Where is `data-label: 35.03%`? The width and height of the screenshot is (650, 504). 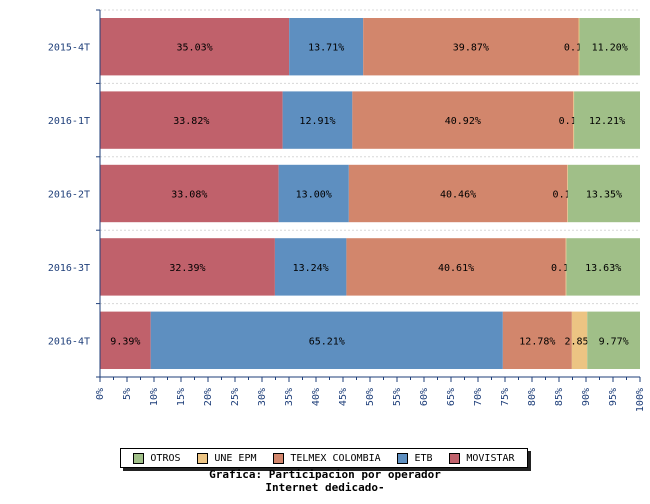 data-label: 35.03% is located at coordinates (195, 48).